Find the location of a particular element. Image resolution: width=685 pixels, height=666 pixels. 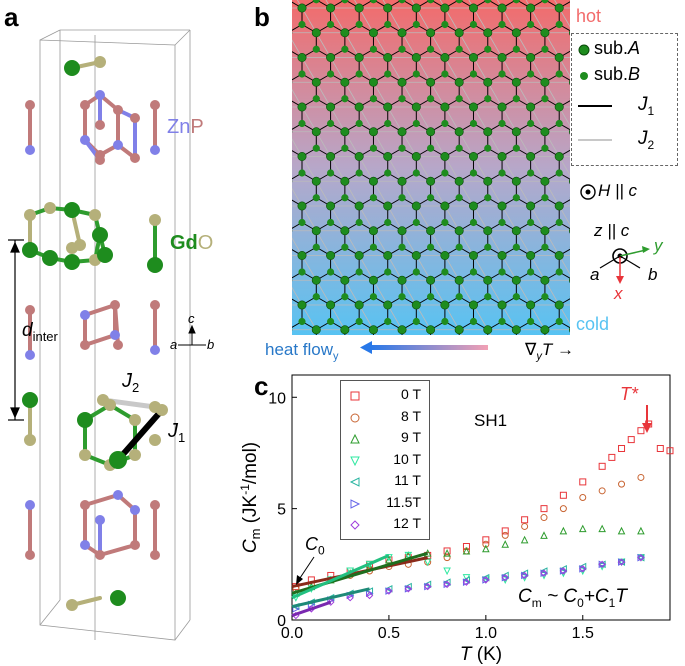

panel-b-letter: b is located at coordinates (262, 17).